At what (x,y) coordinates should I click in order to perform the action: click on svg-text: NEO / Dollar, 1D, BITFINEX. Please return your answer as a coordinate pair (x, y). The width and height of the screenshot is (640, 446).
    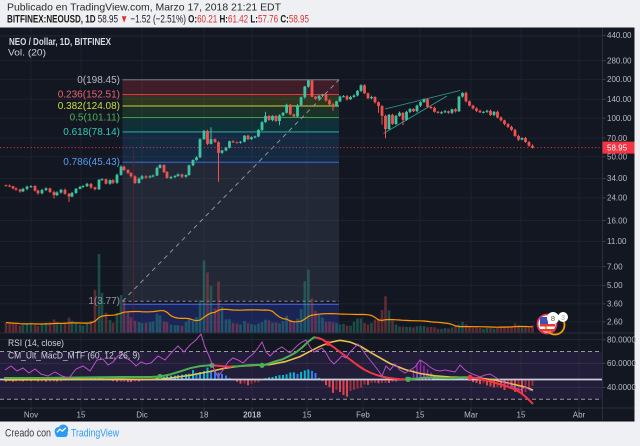
    Looking at the image, I should click on (60, 42).